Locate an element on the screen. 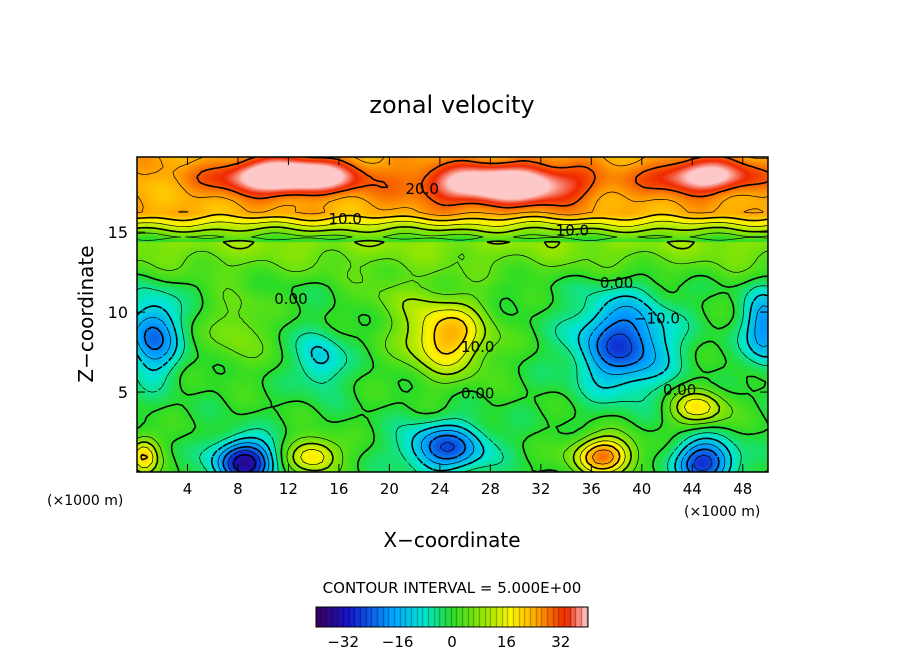 This screenshot has width=904, height=654. colorbar-tick-label: 0 is located at coordinates (452, 642).